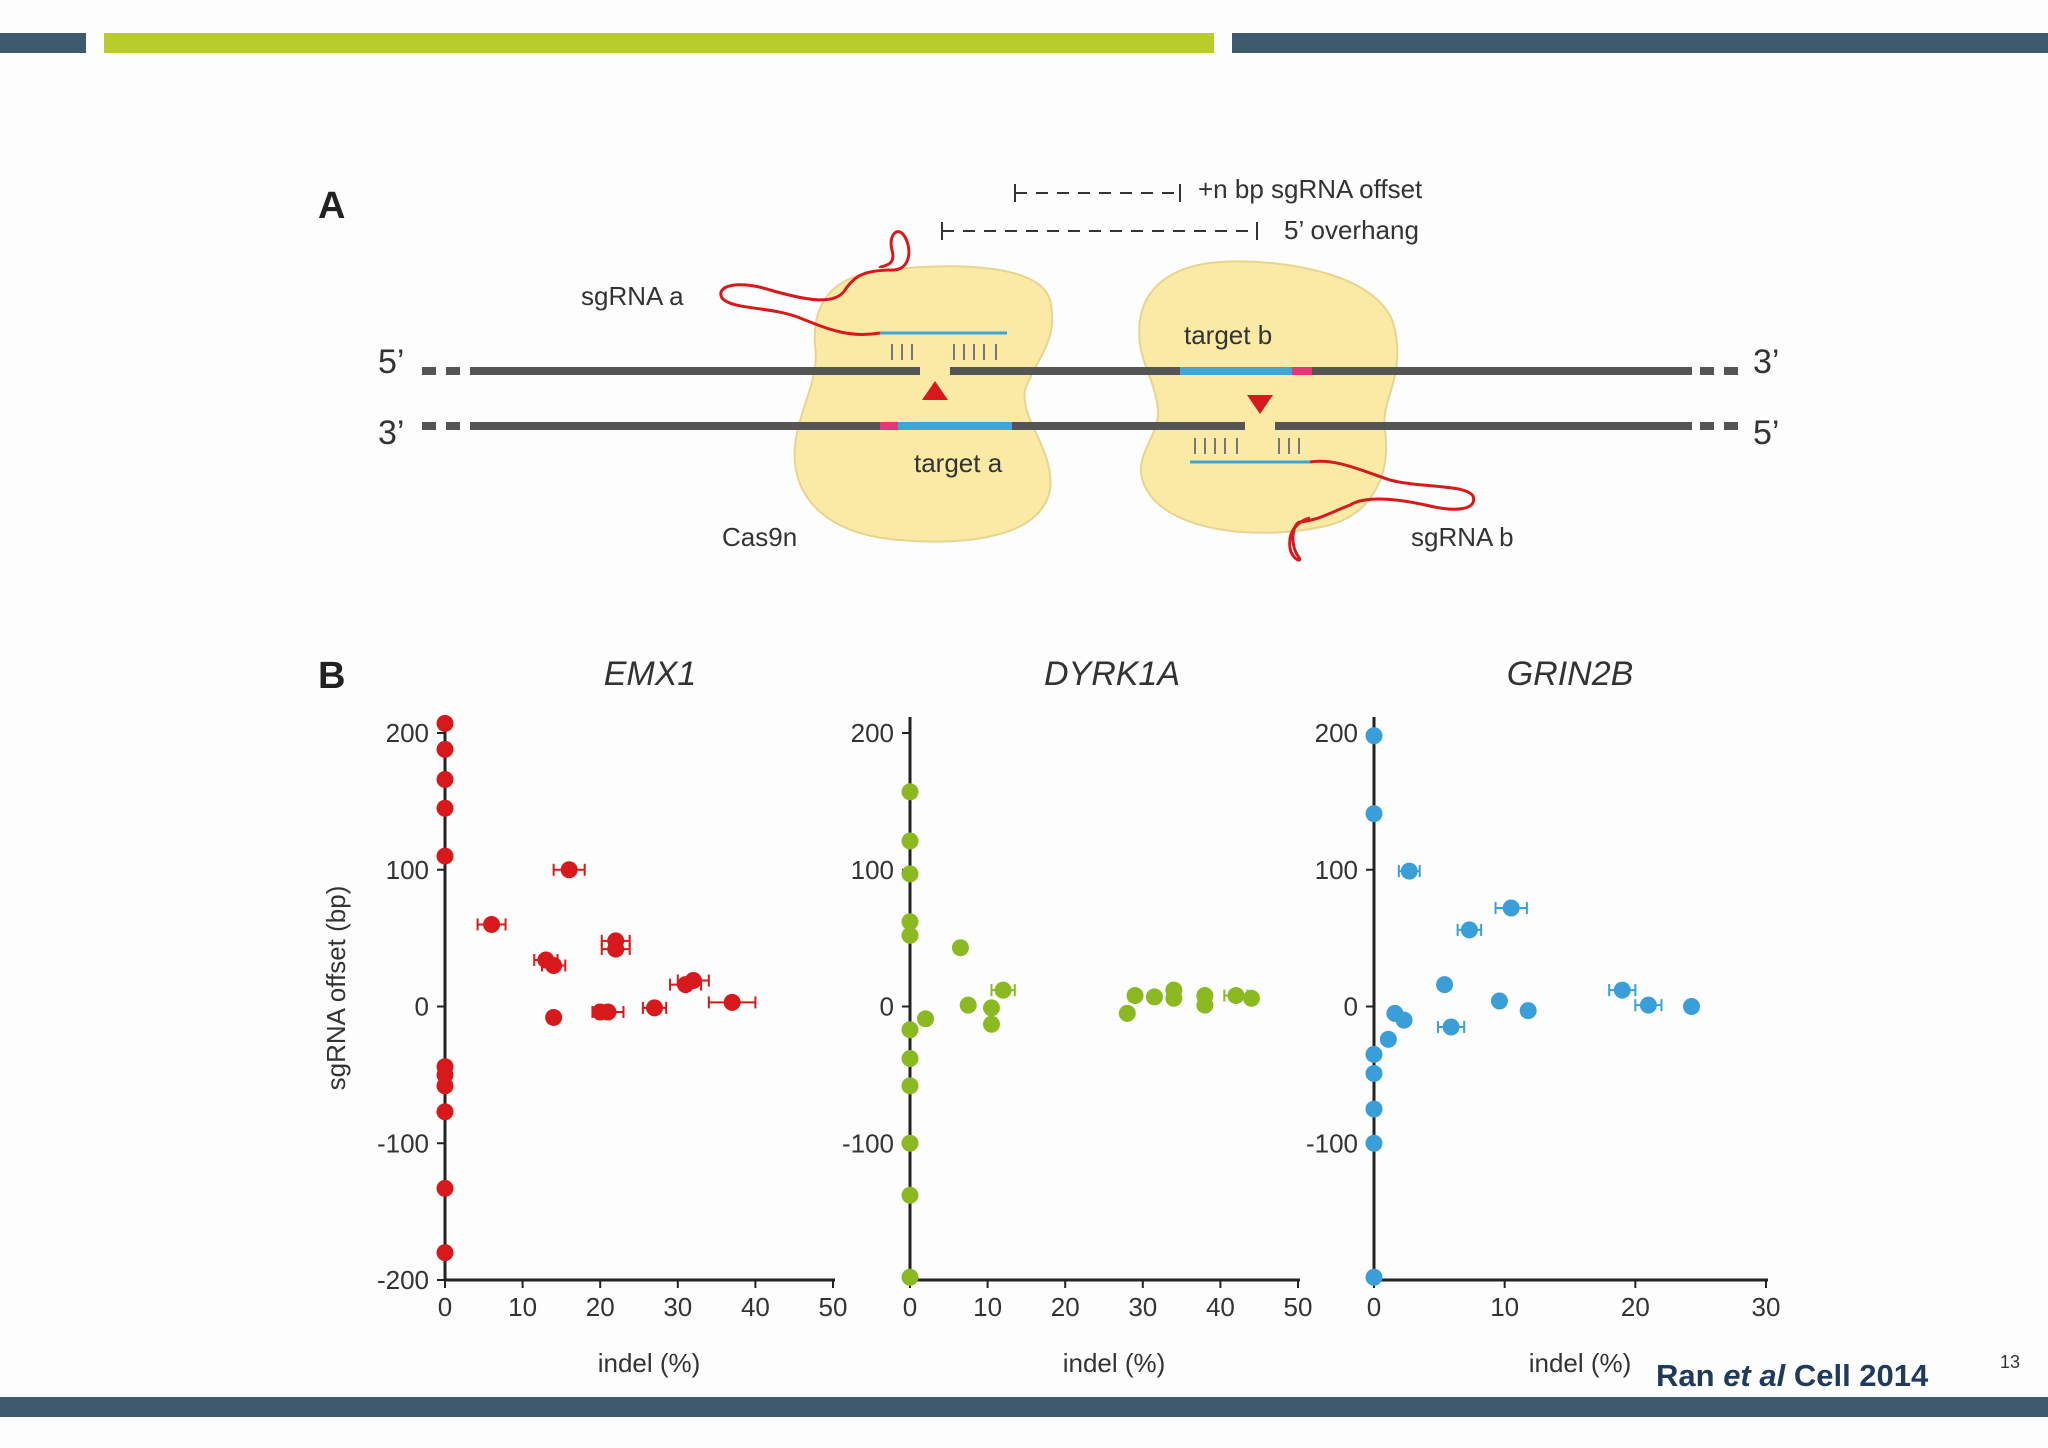 The height and width of the screenshot is (1448, 2048). Describe the element at coordinates (1766, 433) in the screenshot. I see `bottom-strand-5prime-label: 5’` at that location.